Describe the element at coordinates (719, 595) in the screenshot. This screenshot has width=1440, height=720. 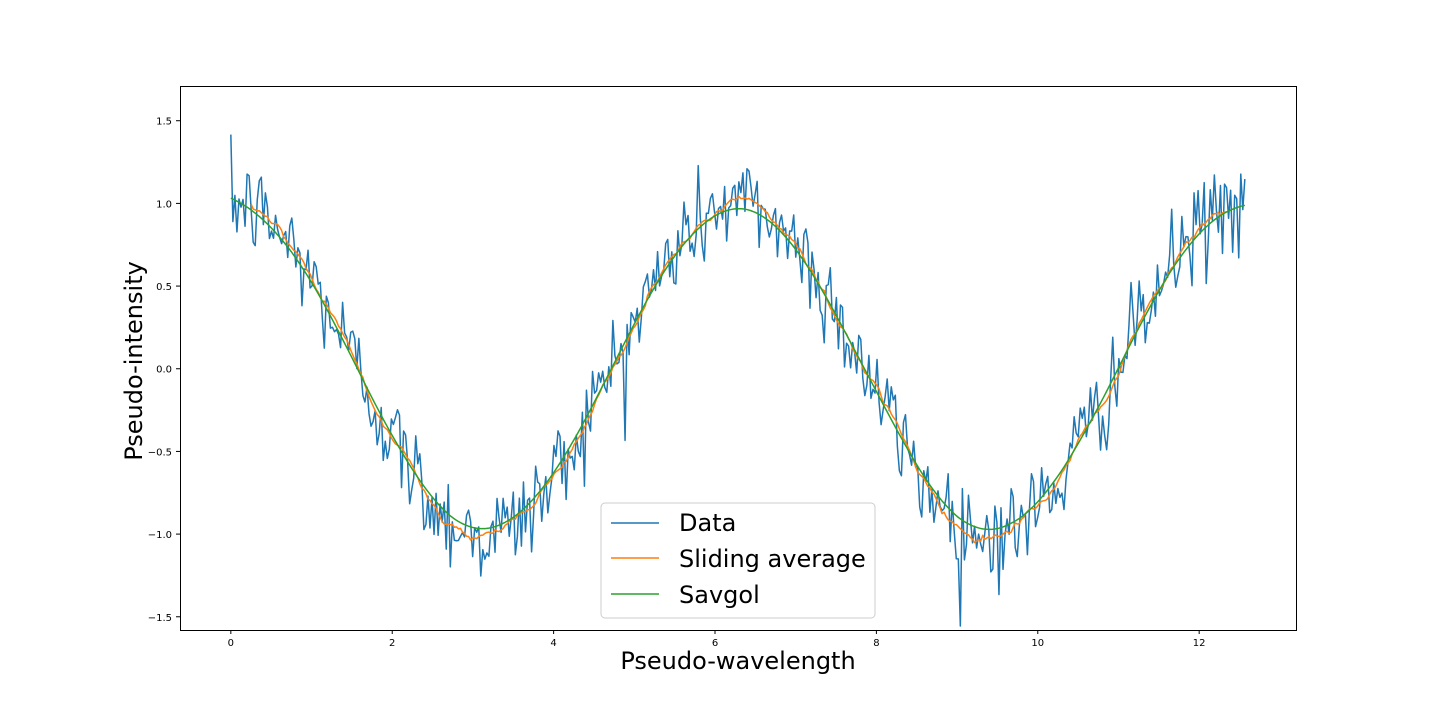
I see `legend-label-savgol: Savgol` at that location.